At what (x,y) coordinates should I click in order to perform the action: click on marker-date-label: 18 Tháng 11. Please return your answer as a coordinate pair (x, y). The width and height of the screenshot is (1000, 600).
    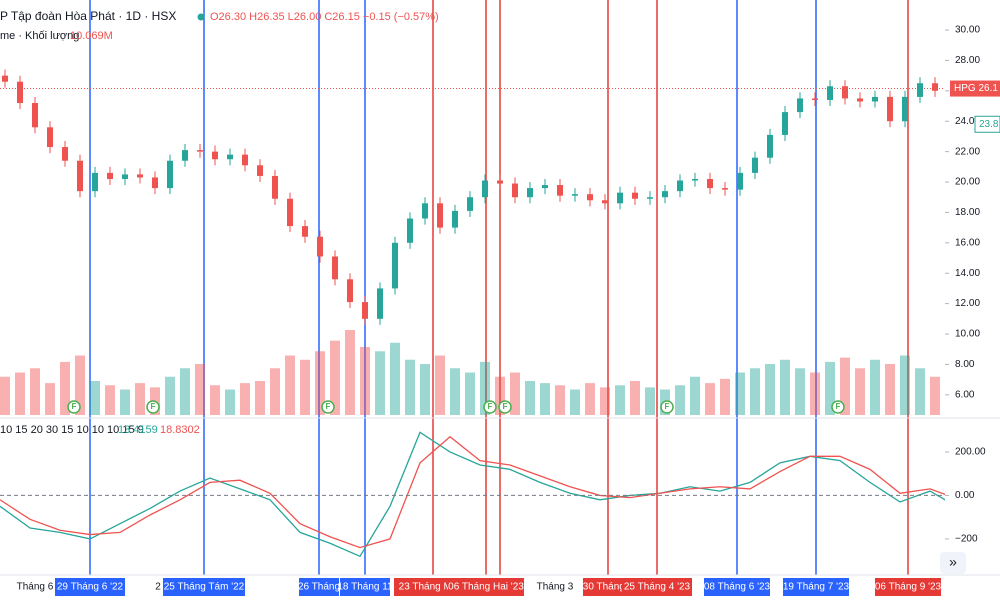
    Looking at the image, I should click on (365, 587).